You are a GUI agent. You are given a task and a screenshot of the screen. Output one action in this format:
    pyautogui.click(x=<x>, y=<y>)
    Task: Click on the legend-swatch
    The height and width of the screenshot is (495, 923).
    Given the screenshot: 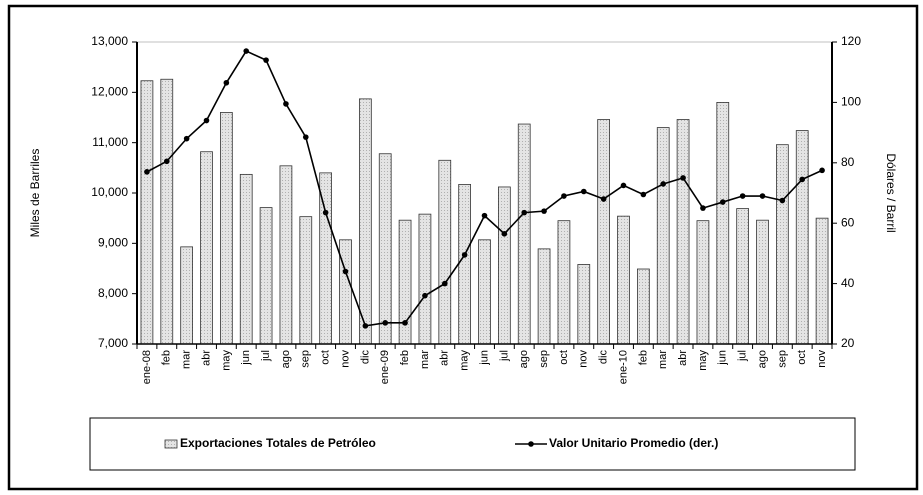 What is the action you would take?
    pyautogui.click(x=171, y=444)
    